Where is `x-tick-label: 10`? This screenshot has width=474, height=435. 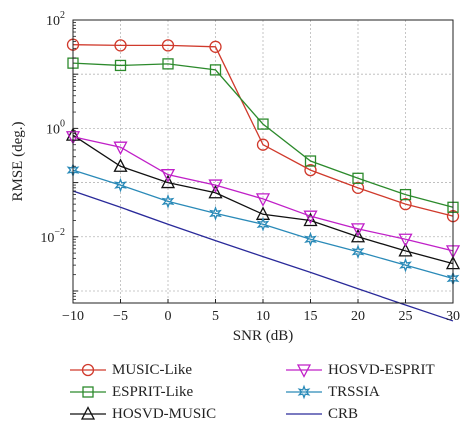 x-tick-label: 10 is located at coordinates (263, 316).